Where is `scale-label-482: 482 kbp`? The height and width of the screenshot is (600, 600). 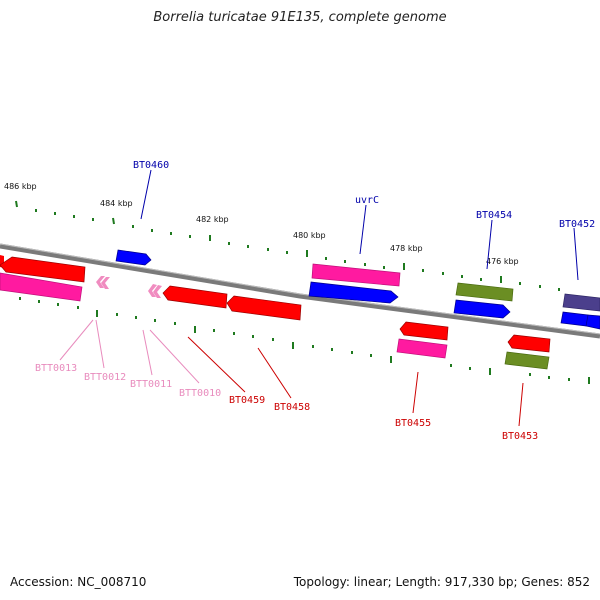
scale-label-482: 482 kbp is located at coordinates (212, 219).